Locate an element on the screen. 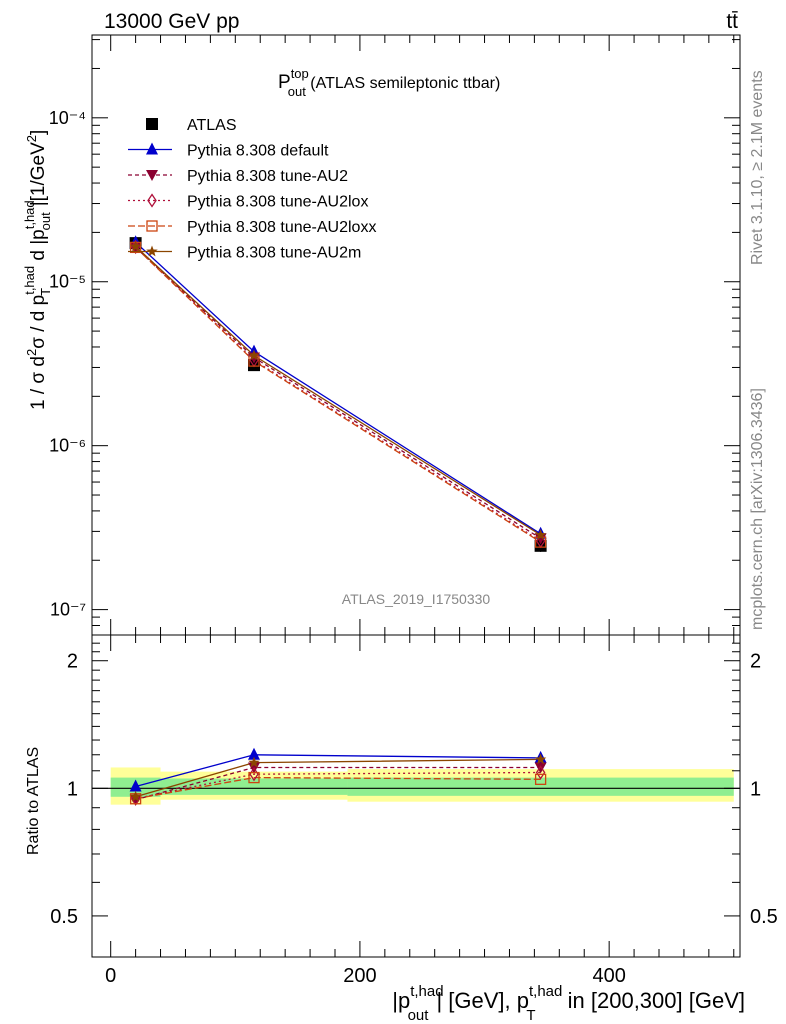  series-line-default is located at coordinates (338, 388).